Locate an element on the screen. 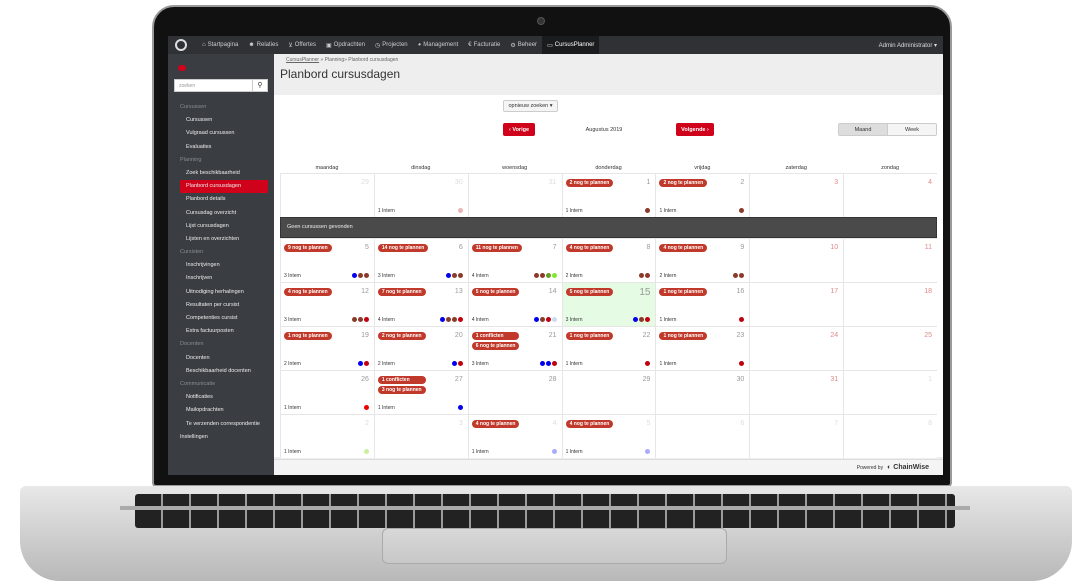  calendar-day: 13 7 nog te plannen 4 Intern is located at coordinates (420, 304).